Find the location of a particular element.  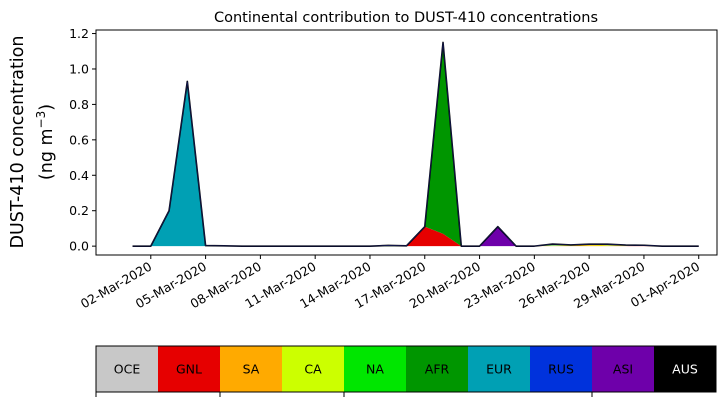

y-tick-label: 1.2 is located at coordinates (79, 33).